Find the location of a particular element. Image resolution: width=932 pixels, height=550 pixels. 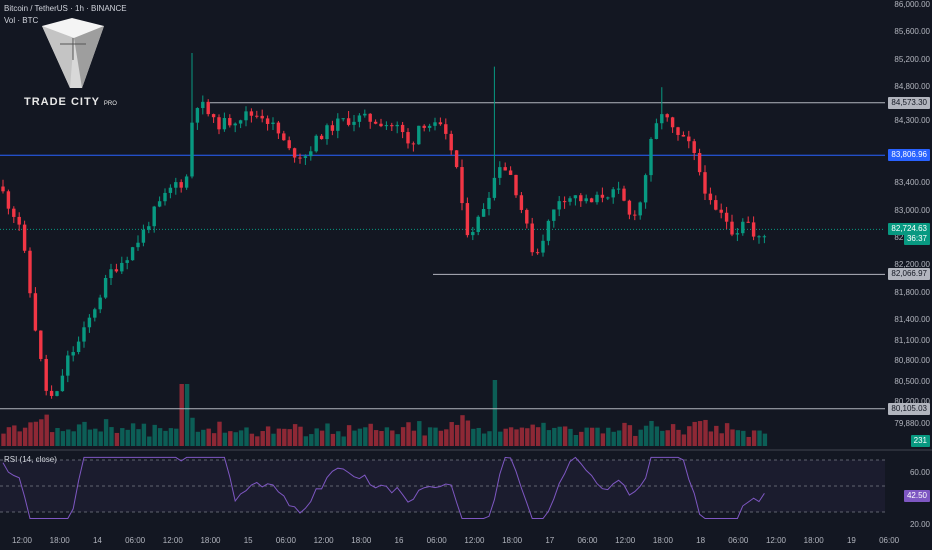

pane-separator is located at coordinates (466, 450).